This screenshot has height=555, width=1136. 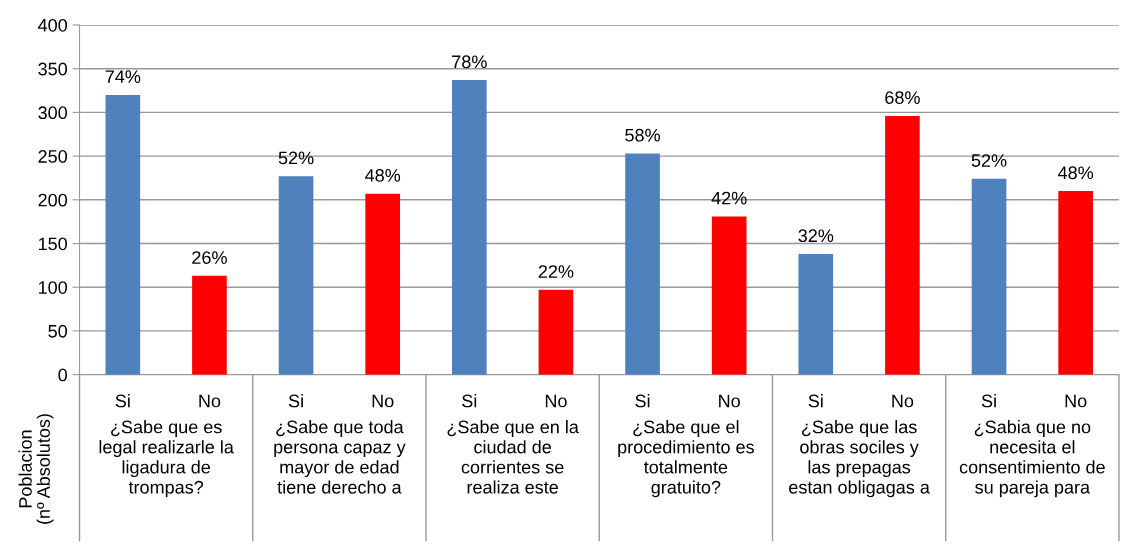 I want to click on text: ¿Sabe que toda persona capaz y mayor de edad tiene derecho a, so click(x=340, y=457).